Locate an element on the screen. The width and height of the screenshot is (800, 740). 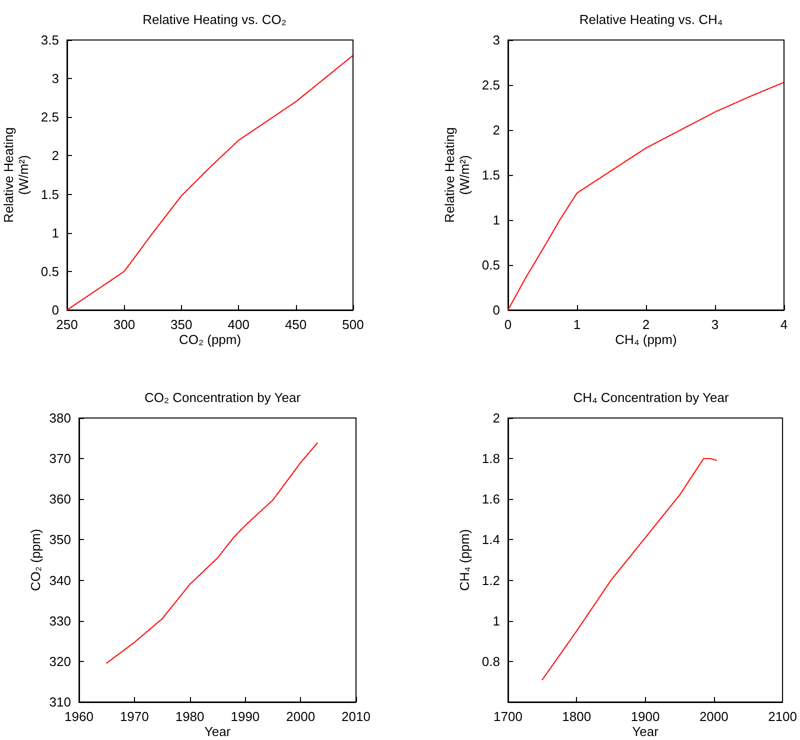
x-tick-label: 4 is located at coordinates (784, 324).